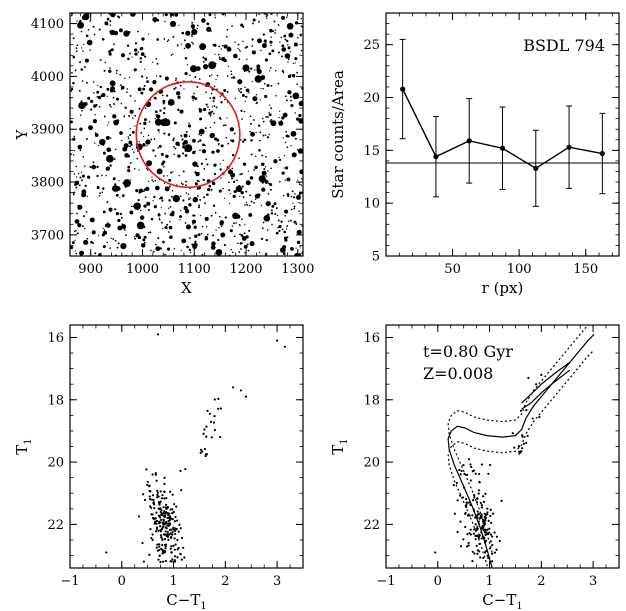  Describe the element at coordinates (188, 134) in the screenshot. I see `cluster-radius-circle` at that location.